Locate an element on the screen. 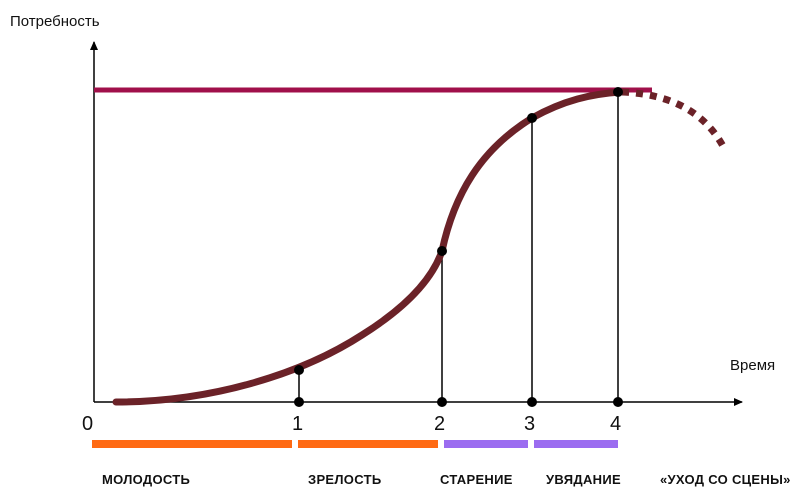 This screenshot has height=490, width=812. tick-label-4: 4 is located at coordinates (615, 424).